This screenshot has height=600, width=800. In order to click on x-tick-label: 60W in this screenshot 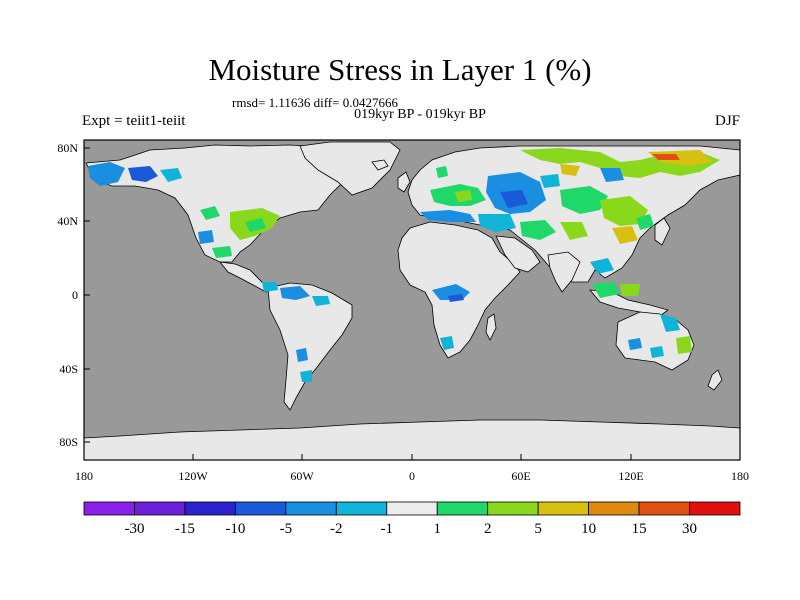, I will do `click(302, 476)`.